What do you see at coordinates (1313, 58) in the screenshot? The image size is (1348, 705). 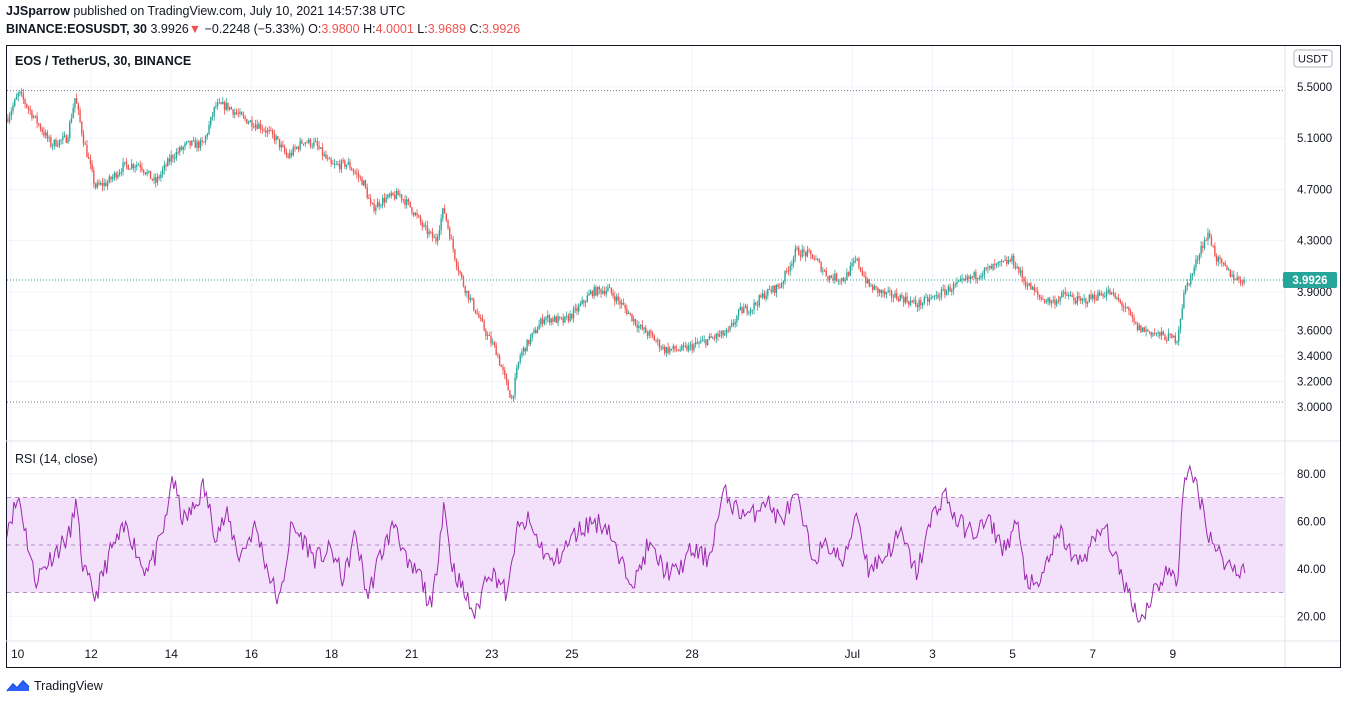 I see `currency-badge` at bounding box center [1313, 58].